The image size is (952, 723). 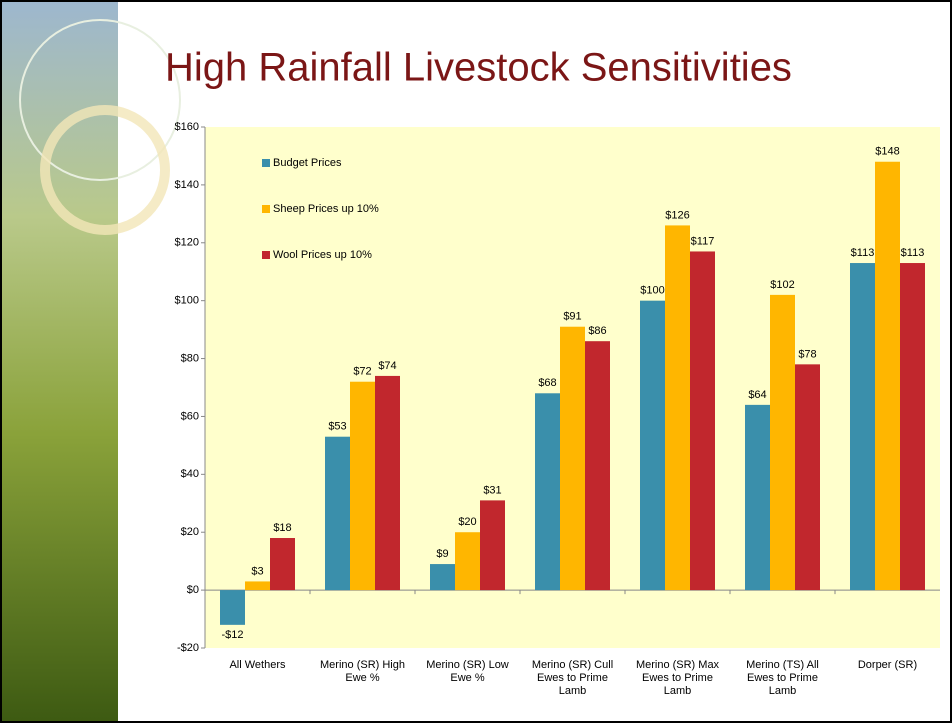 What do you see at coordinates (572, 678) in the screenshot?
I see `x-tick-label: Merino (SR) Cull Ewes to Prime Lamb` at bounding box center [572, 678].